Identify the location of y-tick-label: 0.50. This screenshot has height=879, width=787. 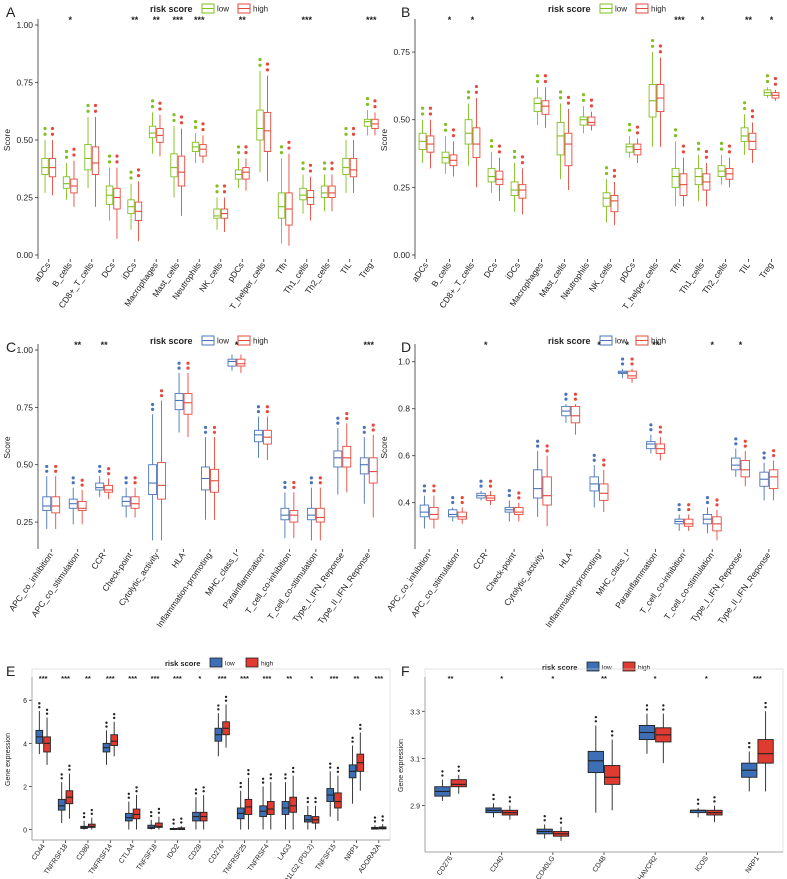
(401, 120).